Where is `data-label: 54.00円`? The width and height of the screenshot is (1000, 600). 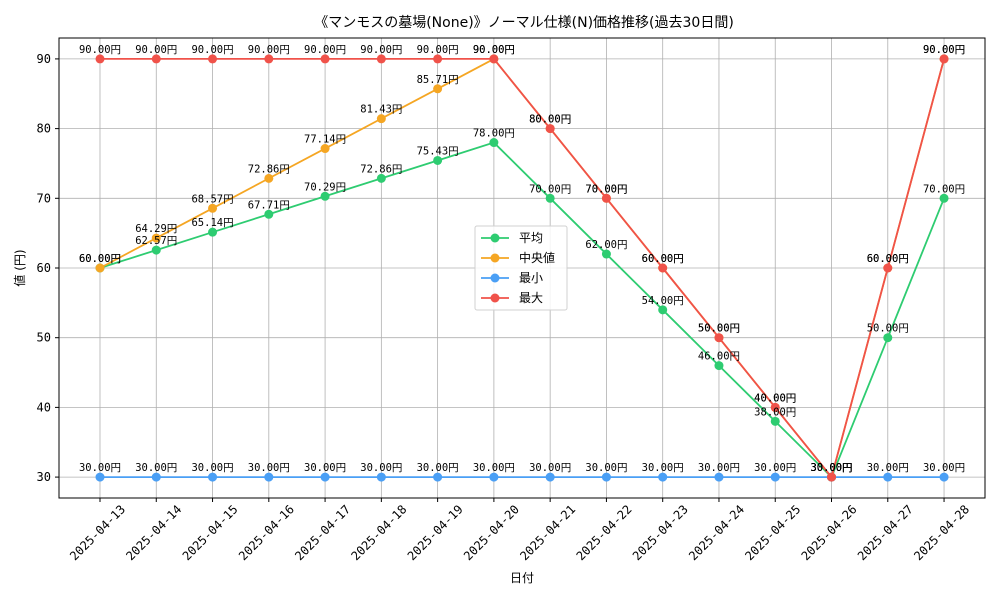
data-label: 54.00円 is located at coordinates (663, 301).